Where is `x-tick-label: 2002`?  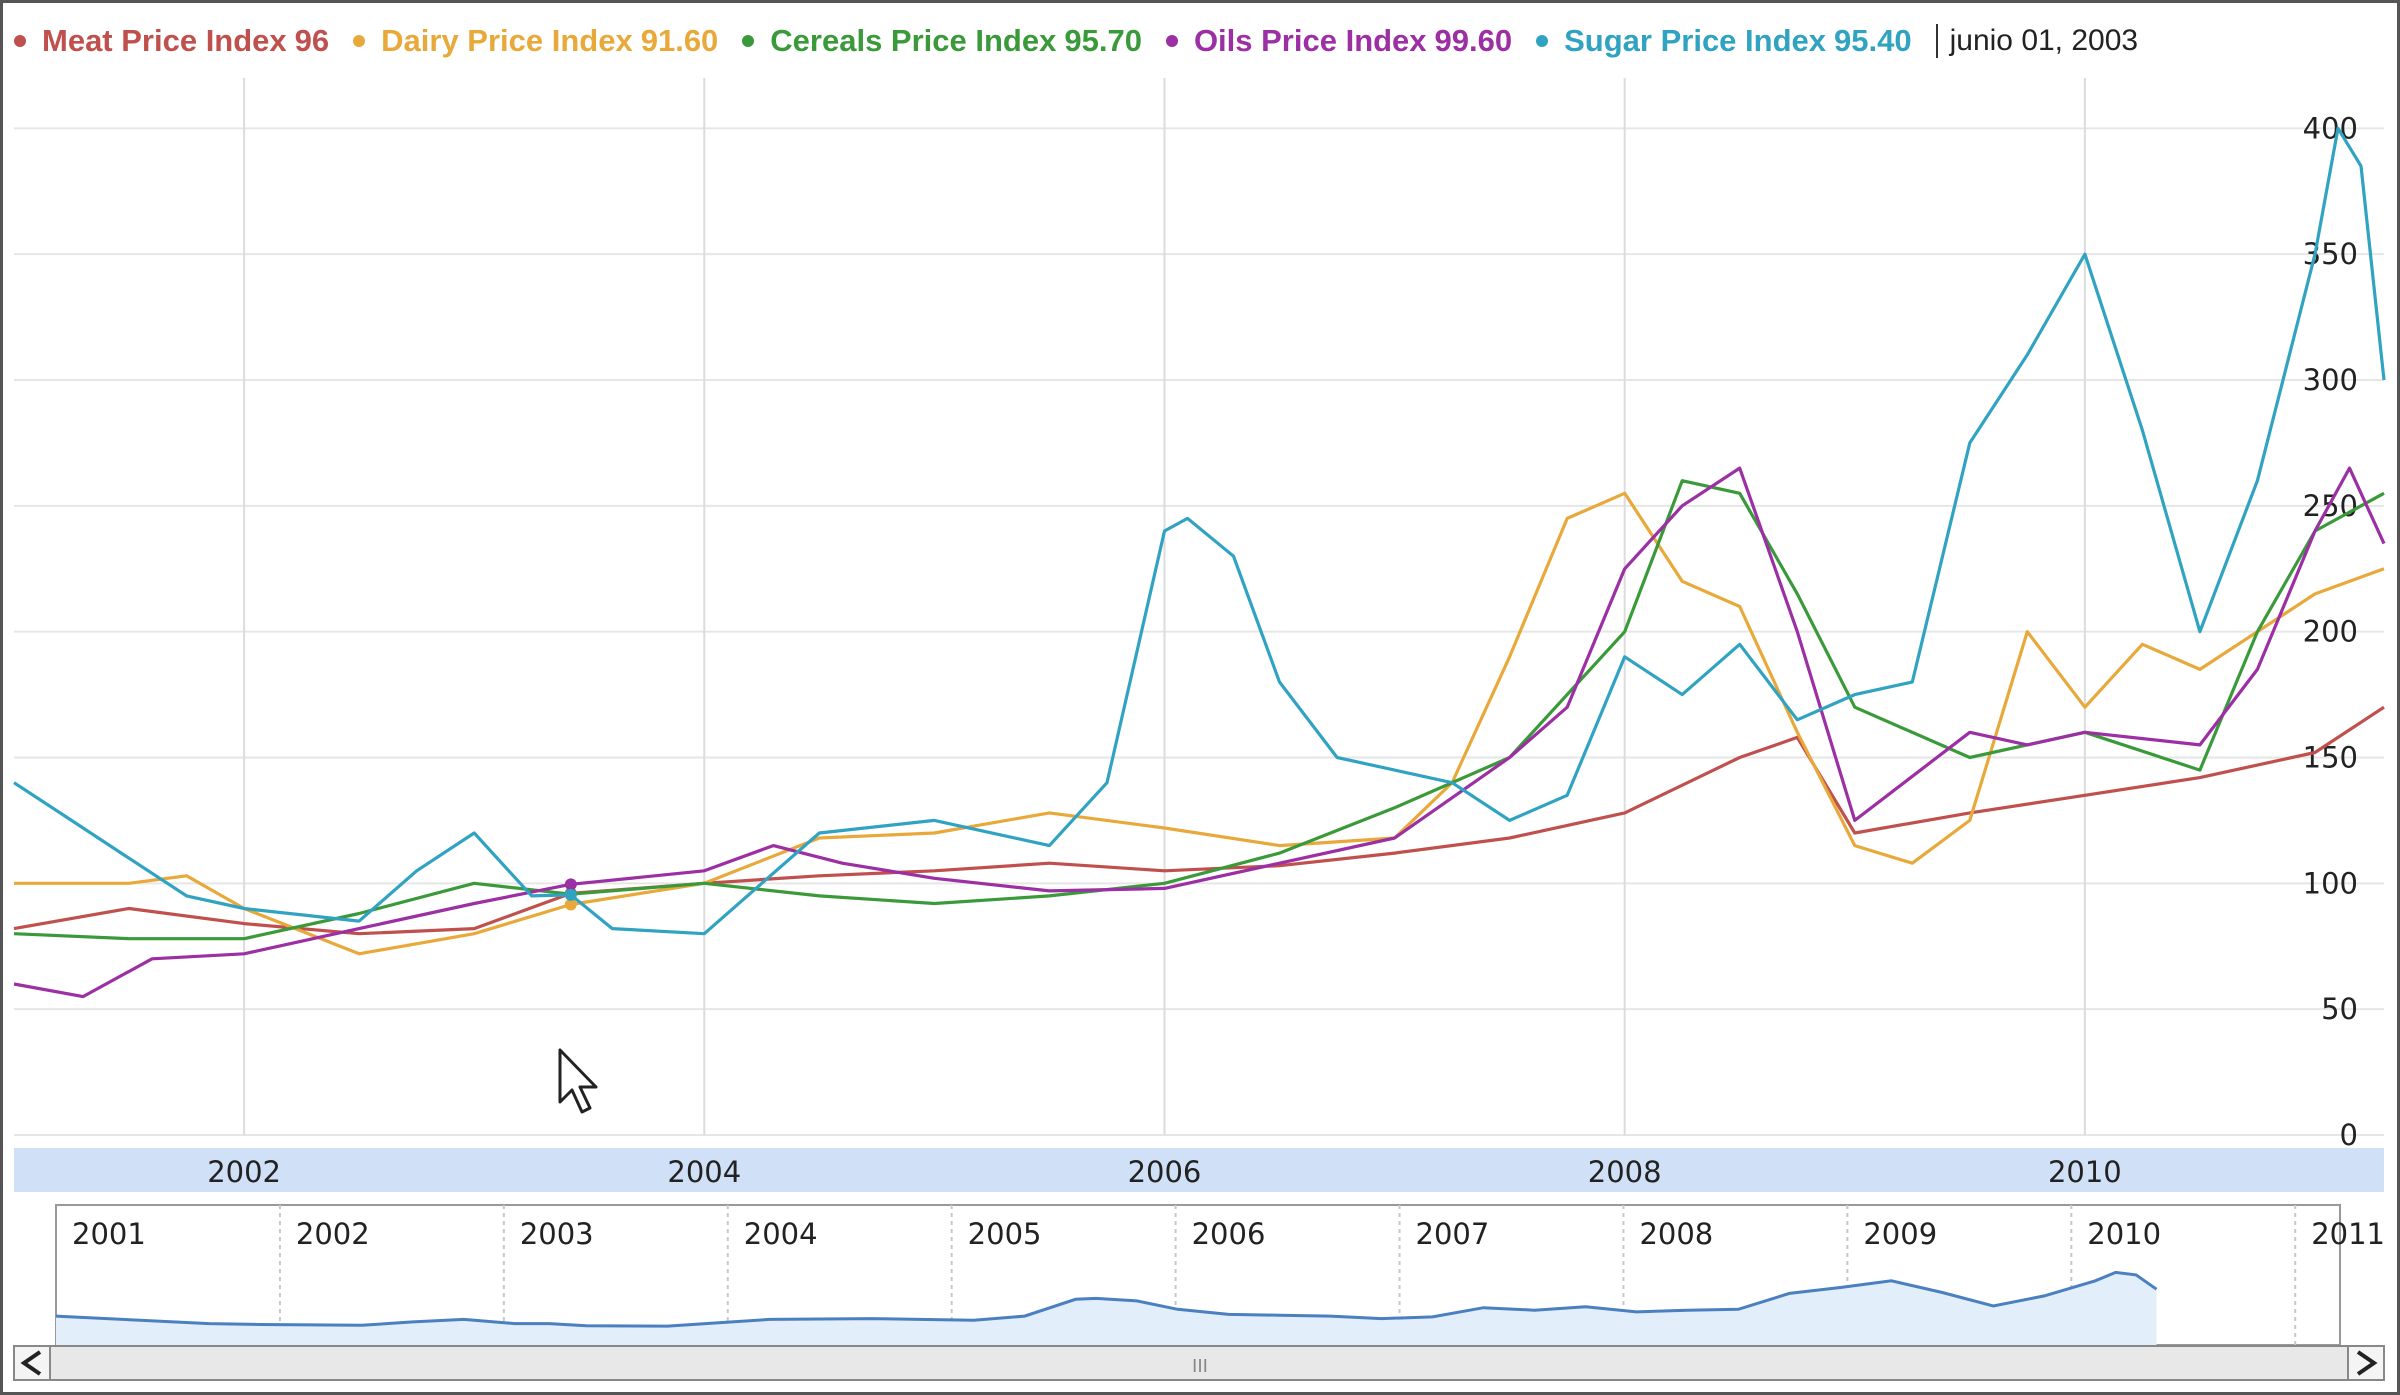 x-tick-label: 2002 is located at coordinates (244, 1172).